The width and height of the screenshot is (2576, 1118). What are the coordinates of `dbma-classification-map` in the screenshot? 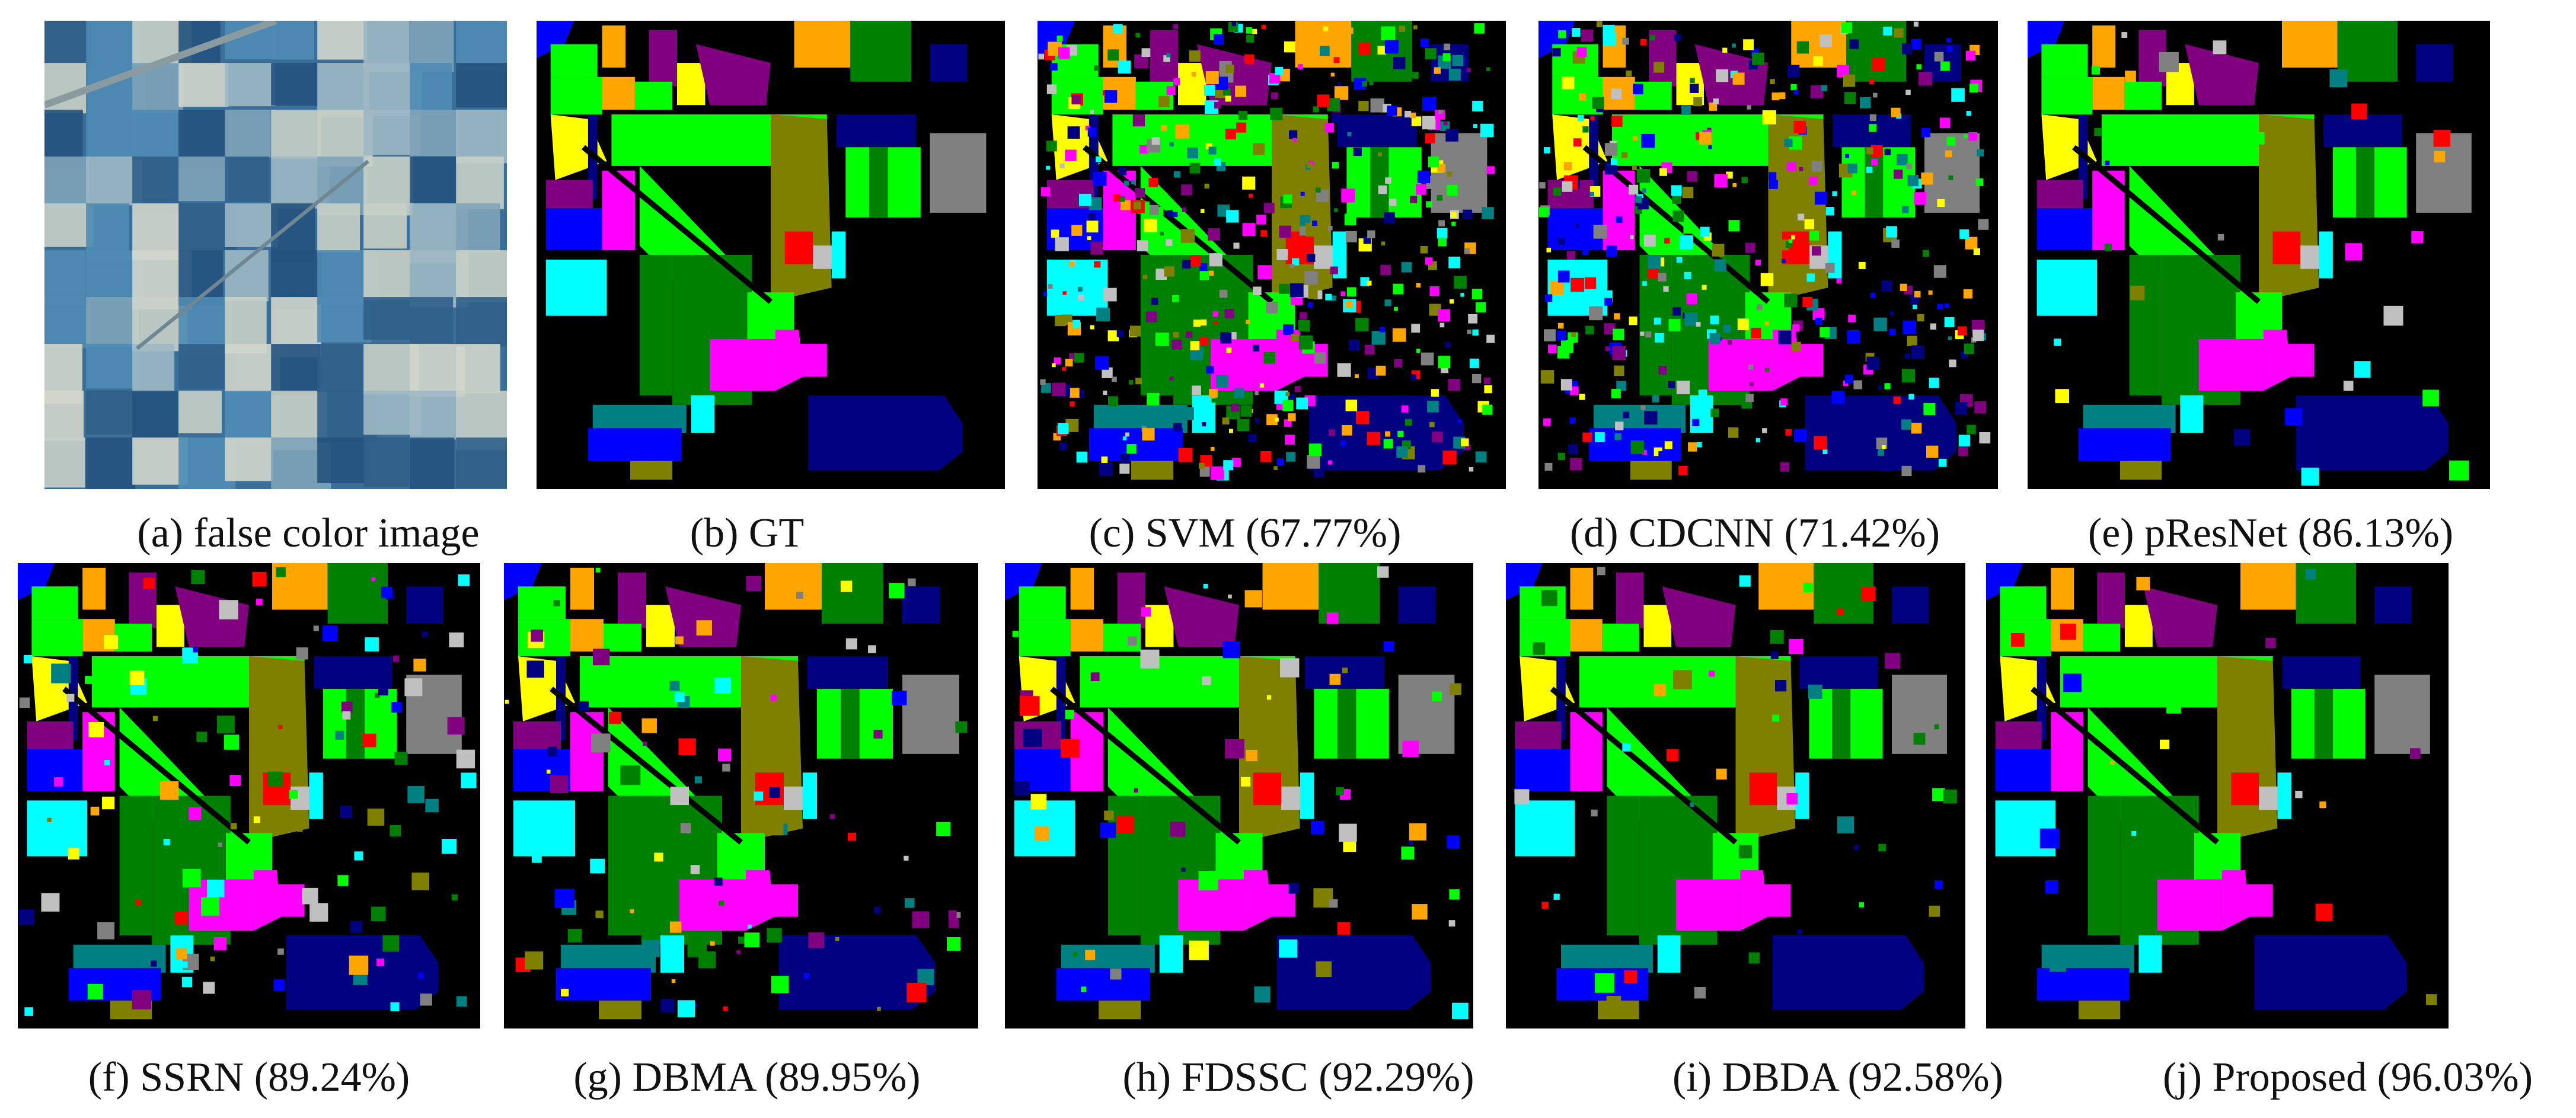 It's located at (741, 796).